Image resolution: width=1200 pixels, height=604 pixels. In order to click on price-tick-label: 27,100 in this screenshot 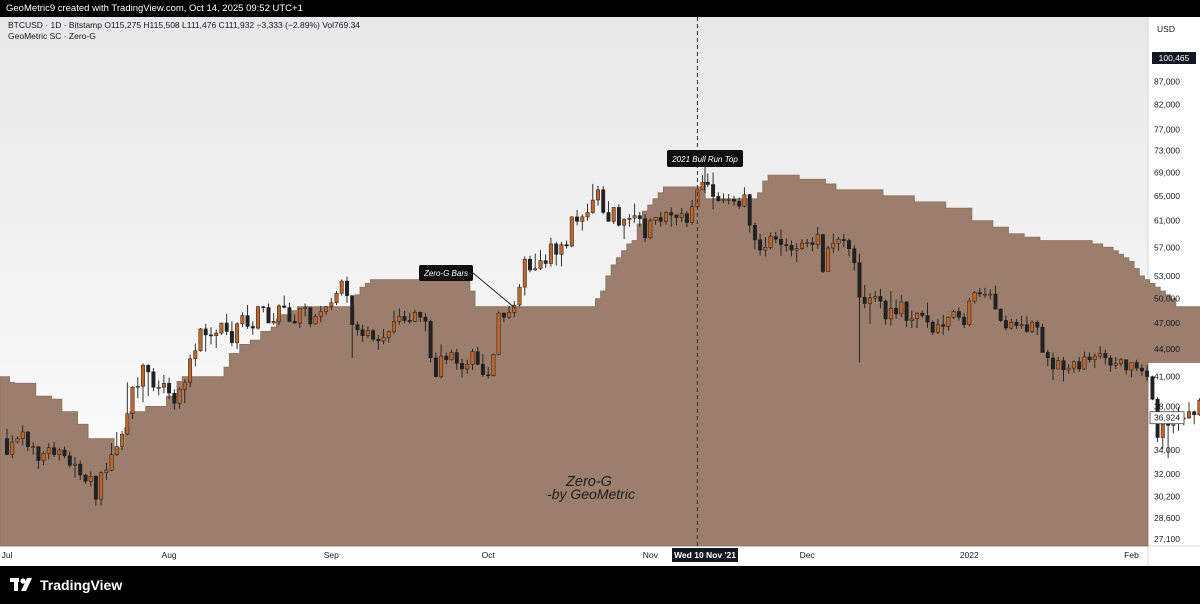, I will do `click(1167, 539)`.